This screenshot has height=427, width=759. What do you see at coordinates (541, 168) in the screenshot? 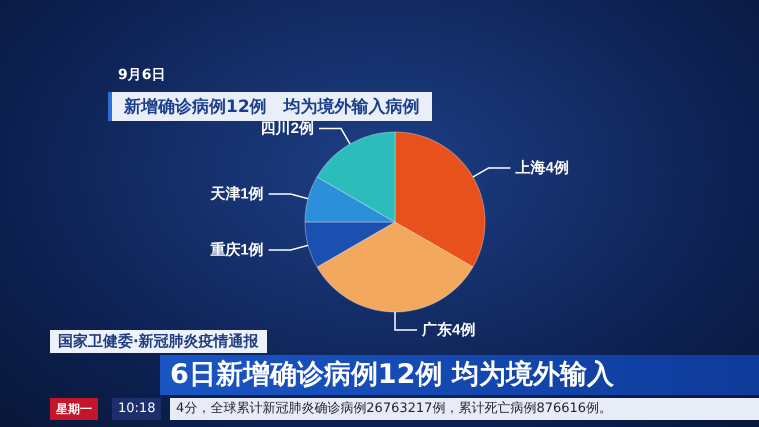
I see `slice-label: 上海4例` at bounding box center [541, 168].